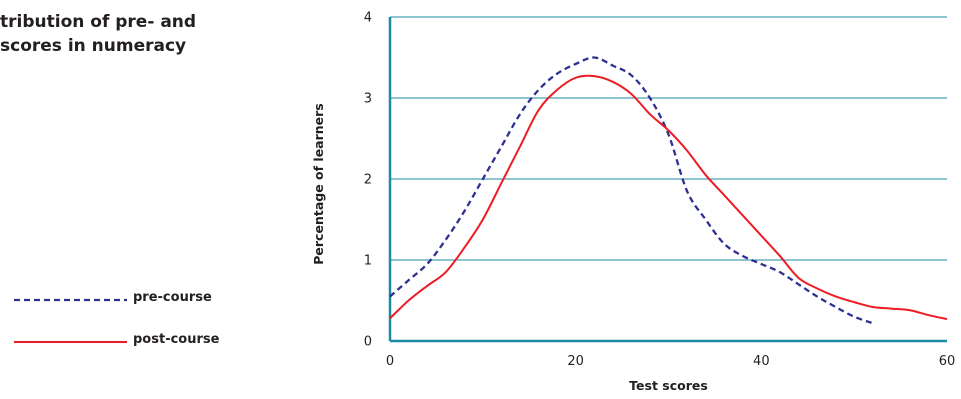 This screenshot has height=399, width=961. I want to click on figure-title-line-2: scores in numeracy, so click(93, 46).